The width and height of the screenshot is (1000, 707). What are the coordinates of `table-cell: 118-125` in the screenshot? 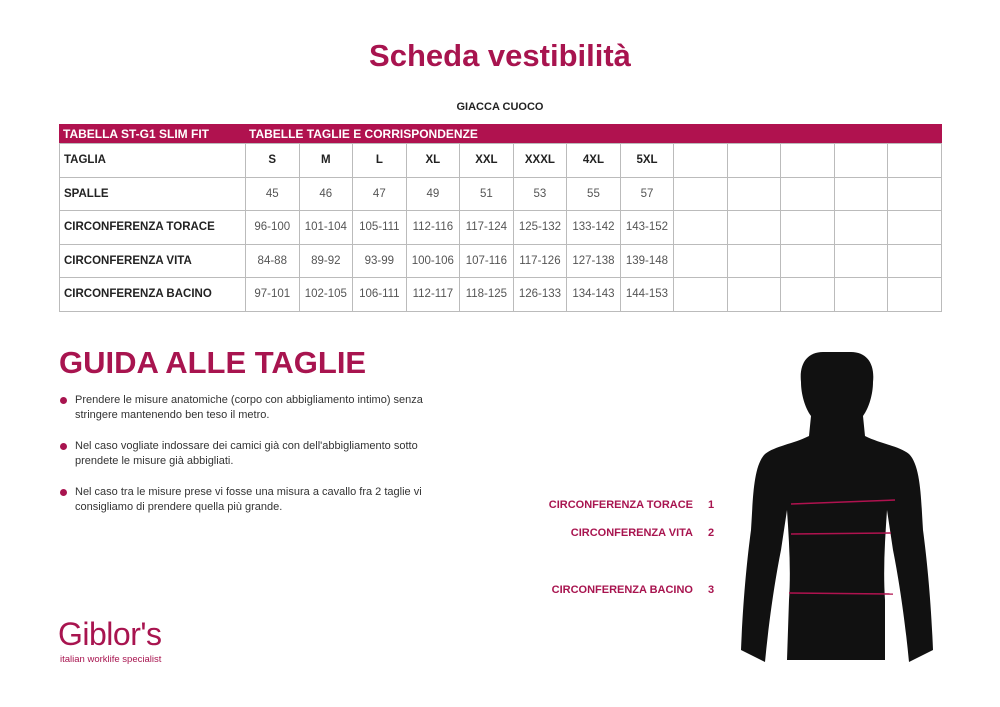 It's located at (486, 294).